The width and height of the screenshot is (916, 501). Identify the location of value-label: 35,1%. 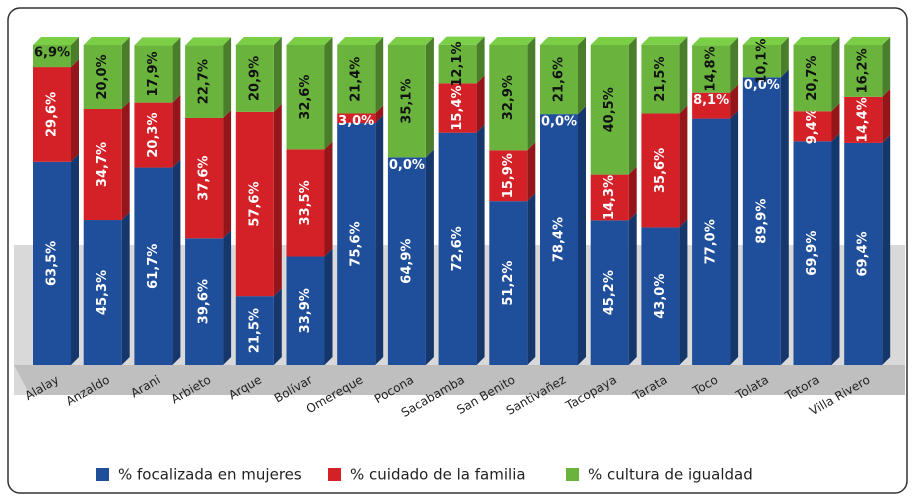
(406, 101).